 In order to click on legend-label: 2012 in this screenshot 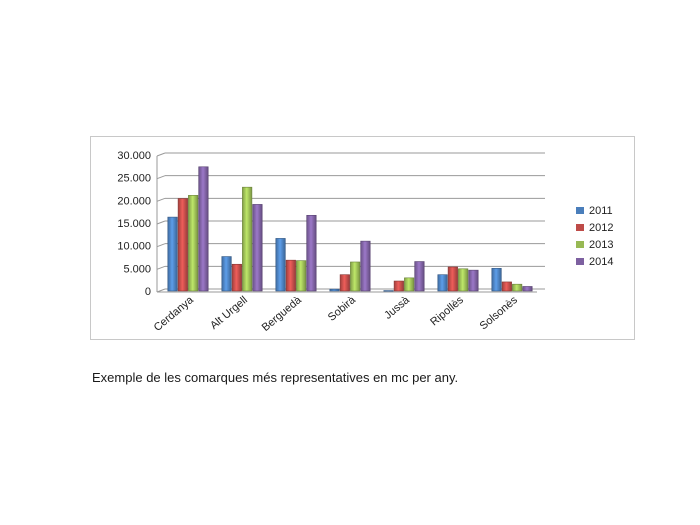, I will do `click(601, 228)`.